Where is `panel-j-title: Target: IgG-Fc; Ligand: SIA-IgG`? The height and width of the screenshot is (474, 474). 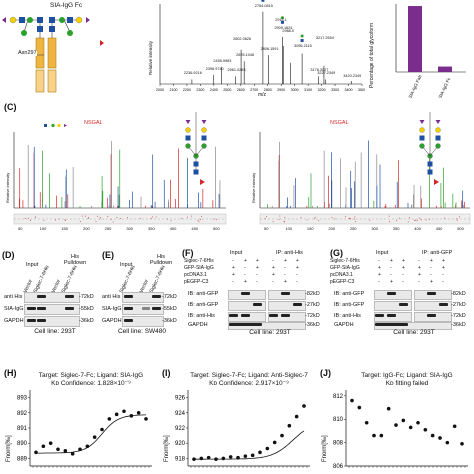 panel-j-title: Target: IgG-Fc; Ligand: SIA-IgG is located at coordinates (407, 375).